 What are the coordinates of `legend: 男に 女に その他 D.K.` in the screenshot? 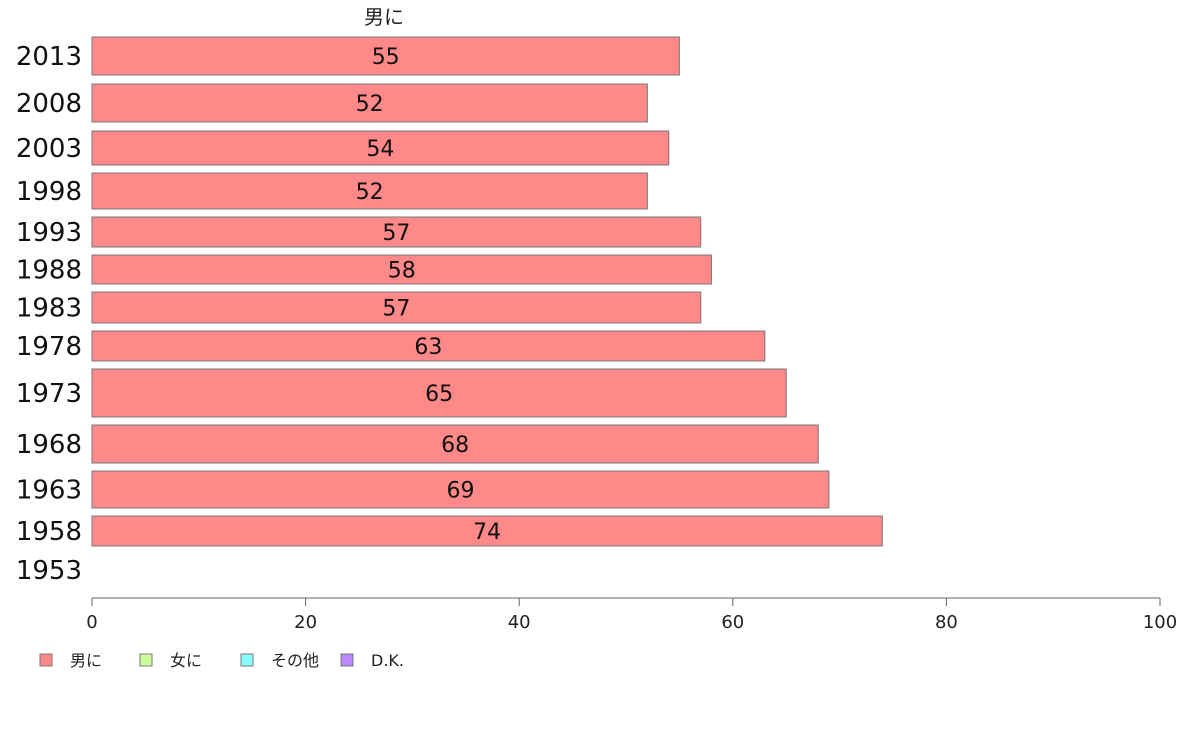 It's located at (221, 660).